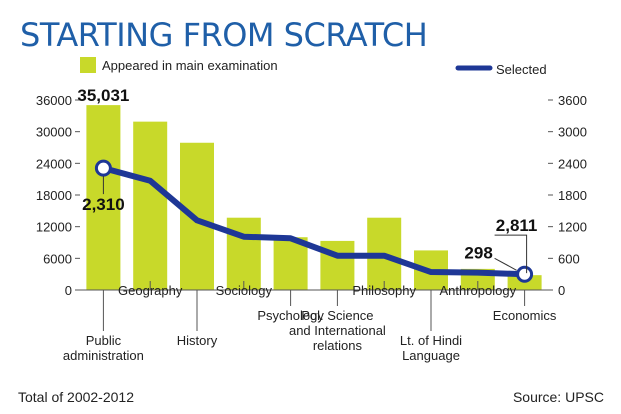  What do you see at coordinates (88, 65) in the screenshot?
I see `legend-swatch-appeared` at bounding box center [88, 65].